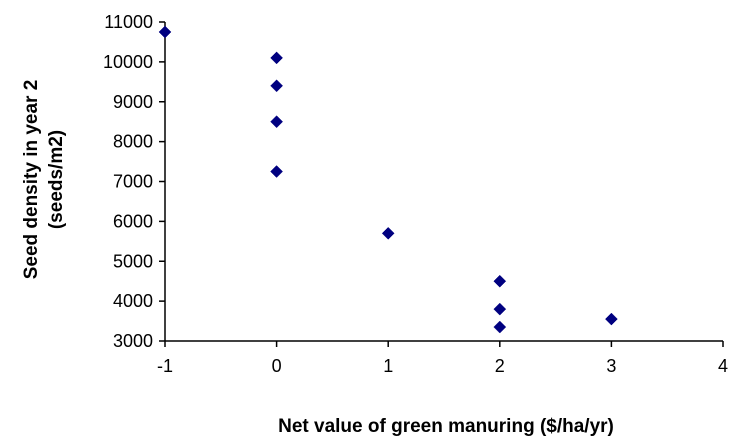  Describe the element at coordinates (133, 221) in the screenshot. I see `y-tick-label: 6000` at that location.